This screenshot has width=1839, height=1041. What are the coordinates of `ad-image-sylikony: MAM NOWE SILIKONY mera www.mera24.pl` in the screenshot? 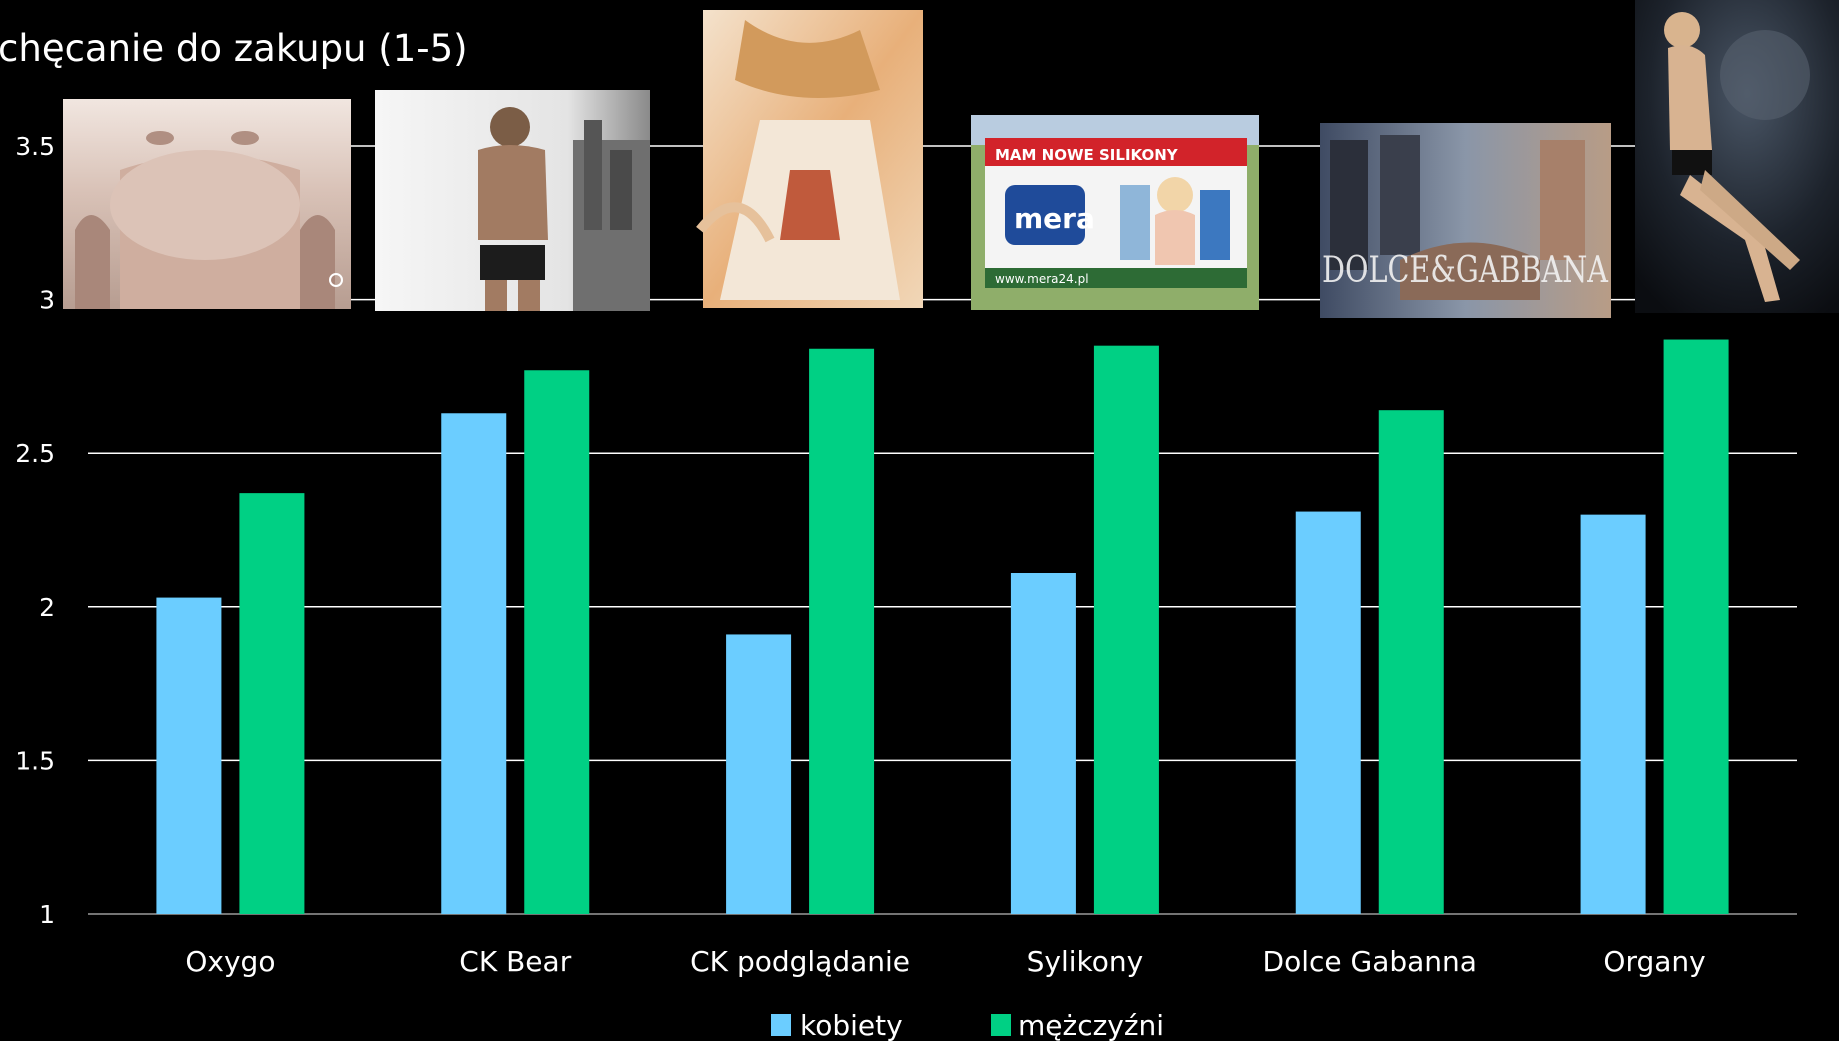 It's located at (1115, 212).